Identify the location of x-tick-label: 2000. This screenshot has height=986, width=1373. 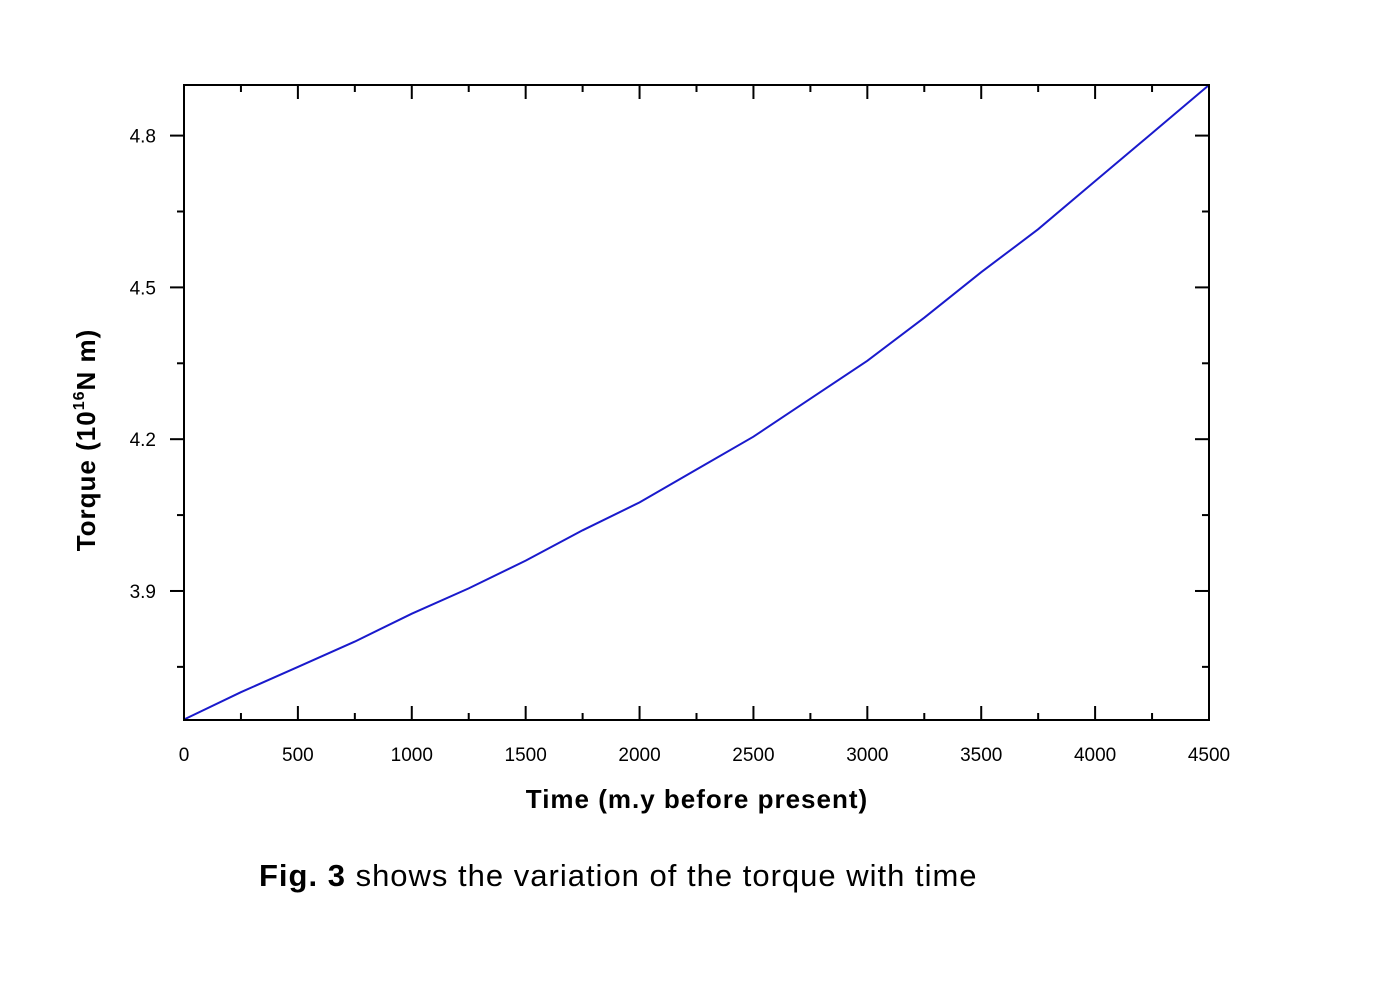
(639, 755).